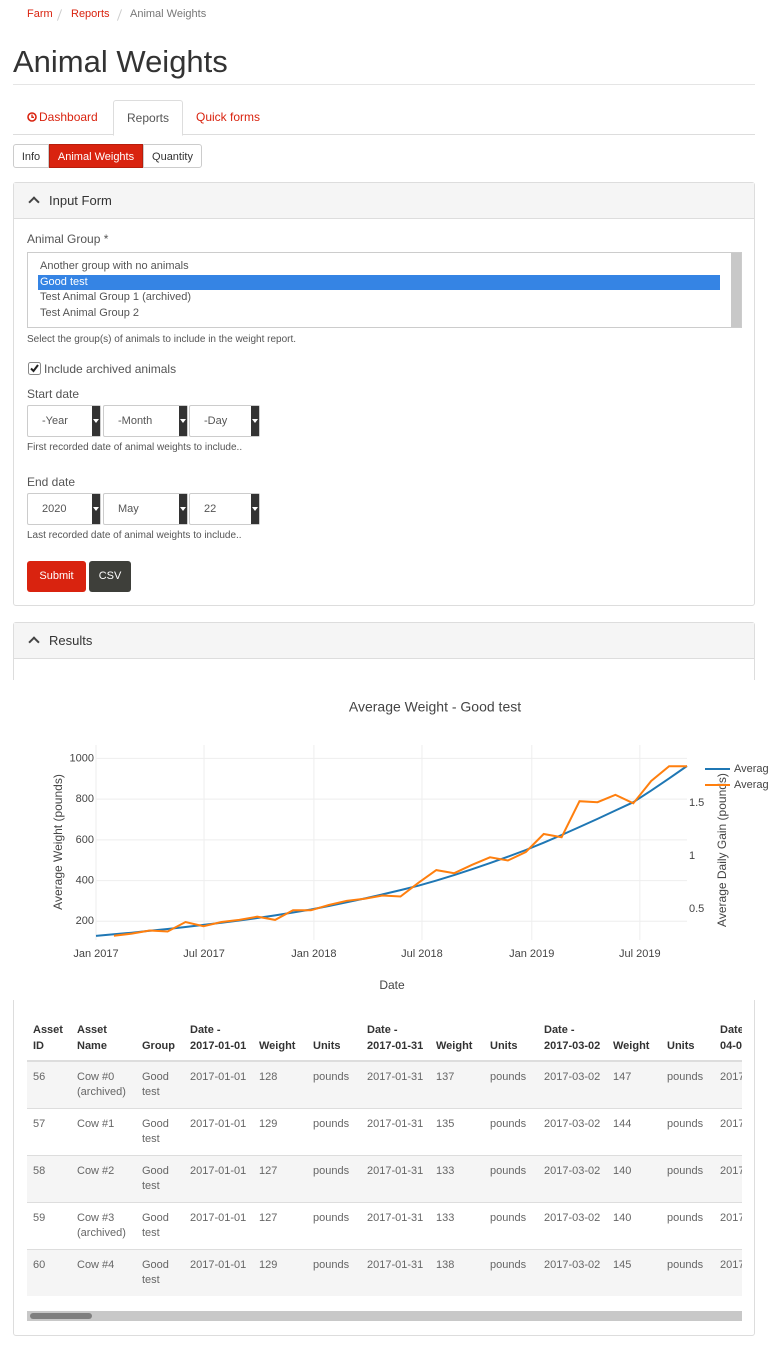  Describe the element at coordinates (751, 769) in the screenshot. I see `legend-label: Averag` at that location.